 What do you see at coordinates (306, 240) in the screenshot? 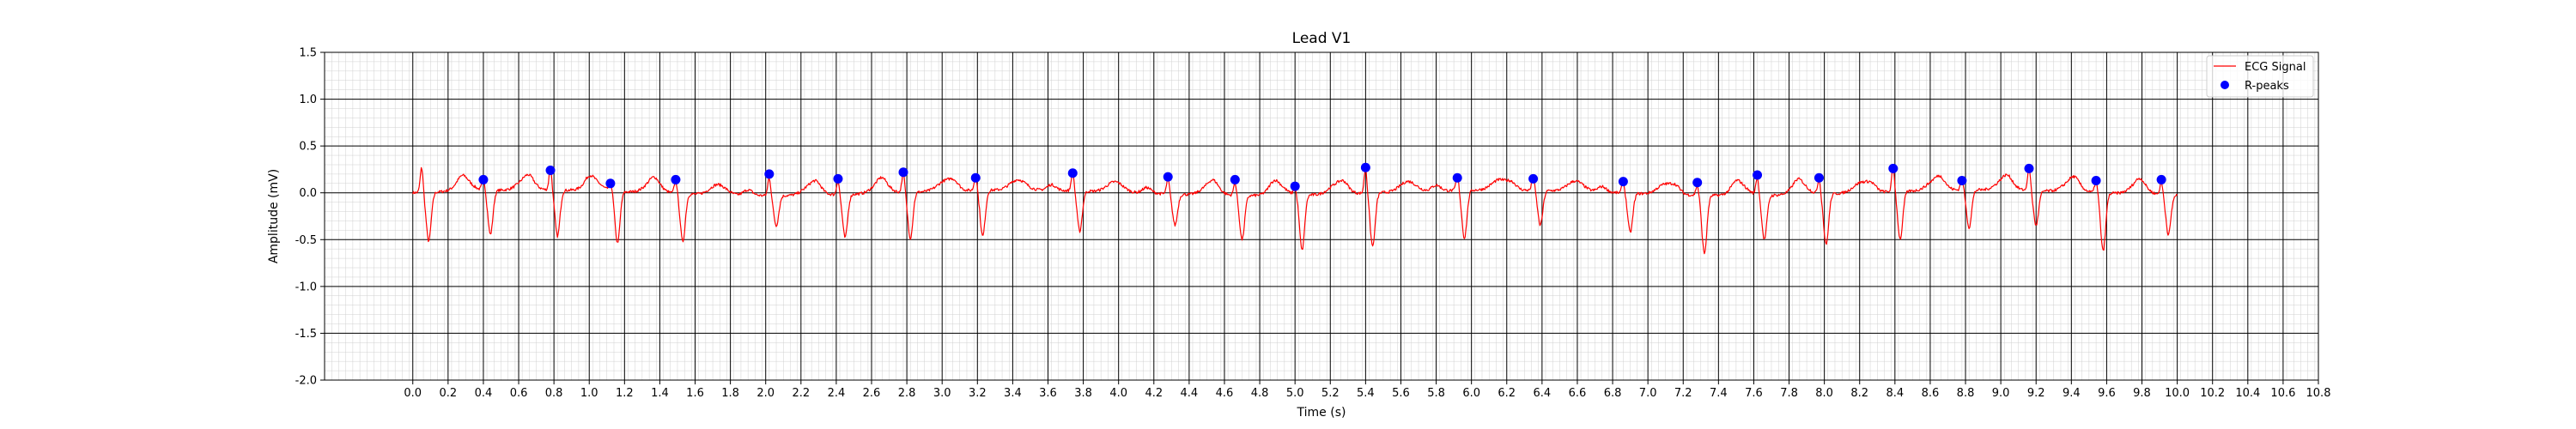
I see `y-tick-label: -0.5` at bounding box center [306, 240].